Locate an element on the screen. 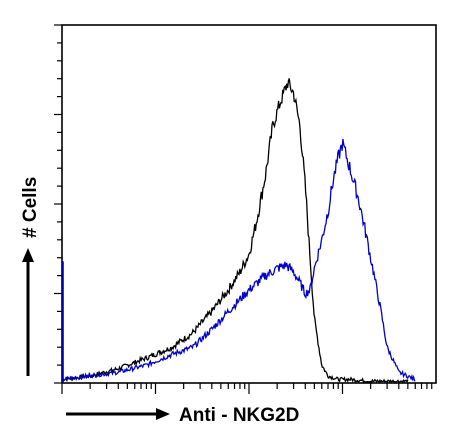 The width and height of the screenshot is (473, 437). y-axis-arrow-head is located at coordinates (28, 255).